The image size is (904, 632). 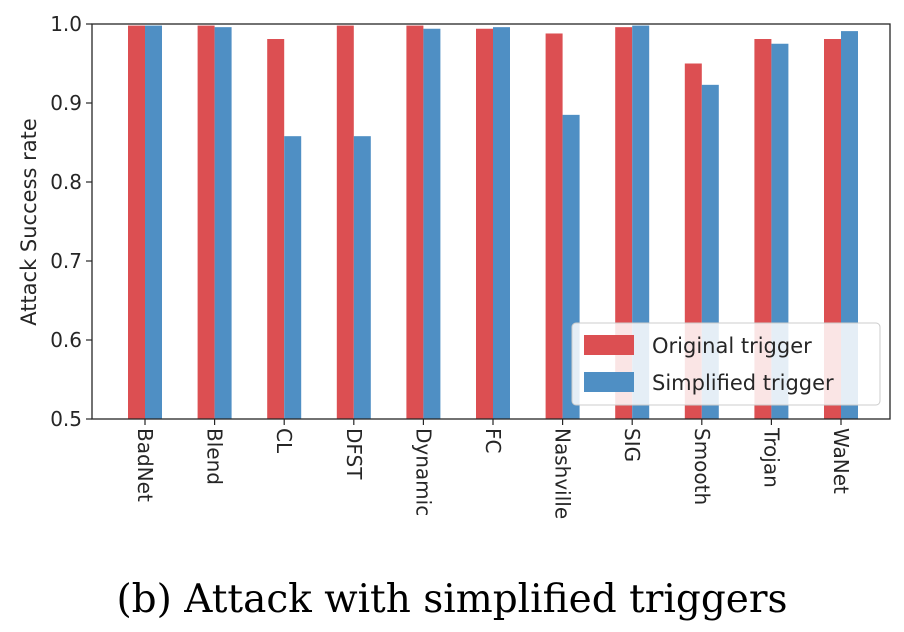 I want to click on bar-simplified-dfst, so click(x=362, y=277).